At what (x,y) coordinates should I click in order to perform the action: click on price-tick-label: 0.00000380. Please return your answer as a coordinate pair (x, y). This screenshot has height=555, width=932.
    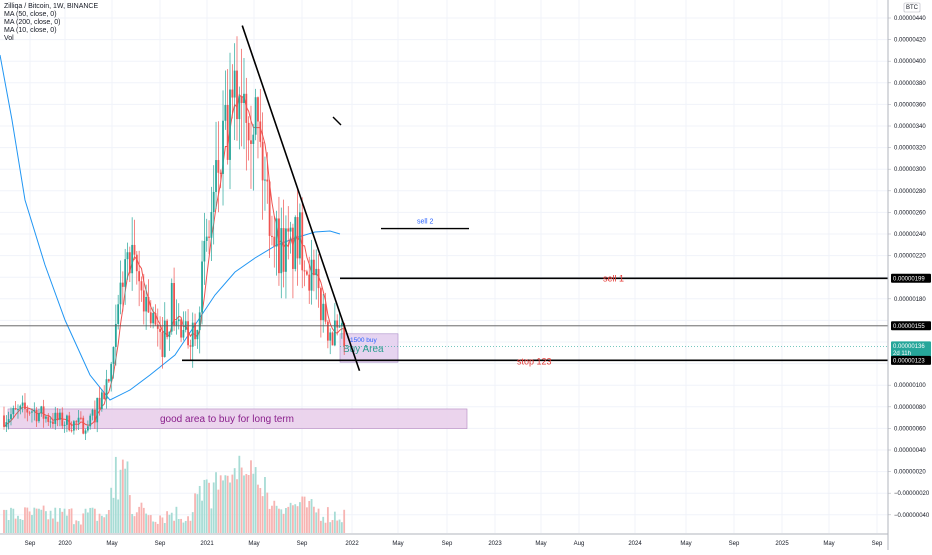
    Looking at the image, I should click on (910, 84).